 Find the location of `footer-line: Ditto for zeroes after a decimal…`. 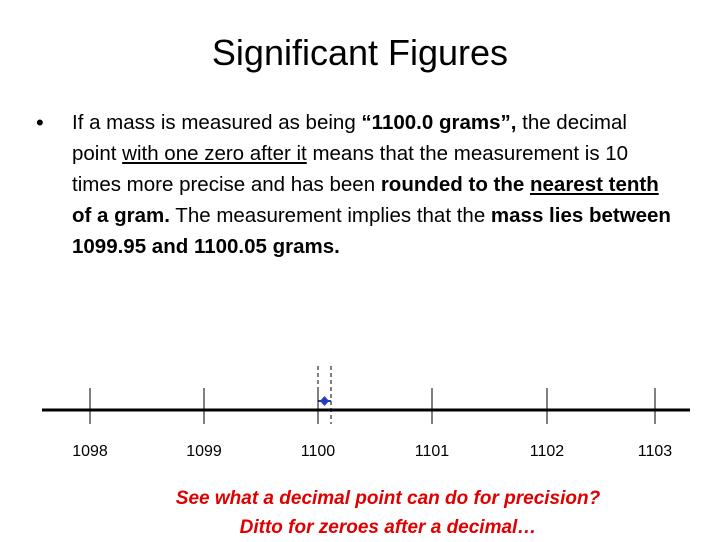

footer-line: Ditto for zeroes after a decimal… is located at coordinates (388, 527).